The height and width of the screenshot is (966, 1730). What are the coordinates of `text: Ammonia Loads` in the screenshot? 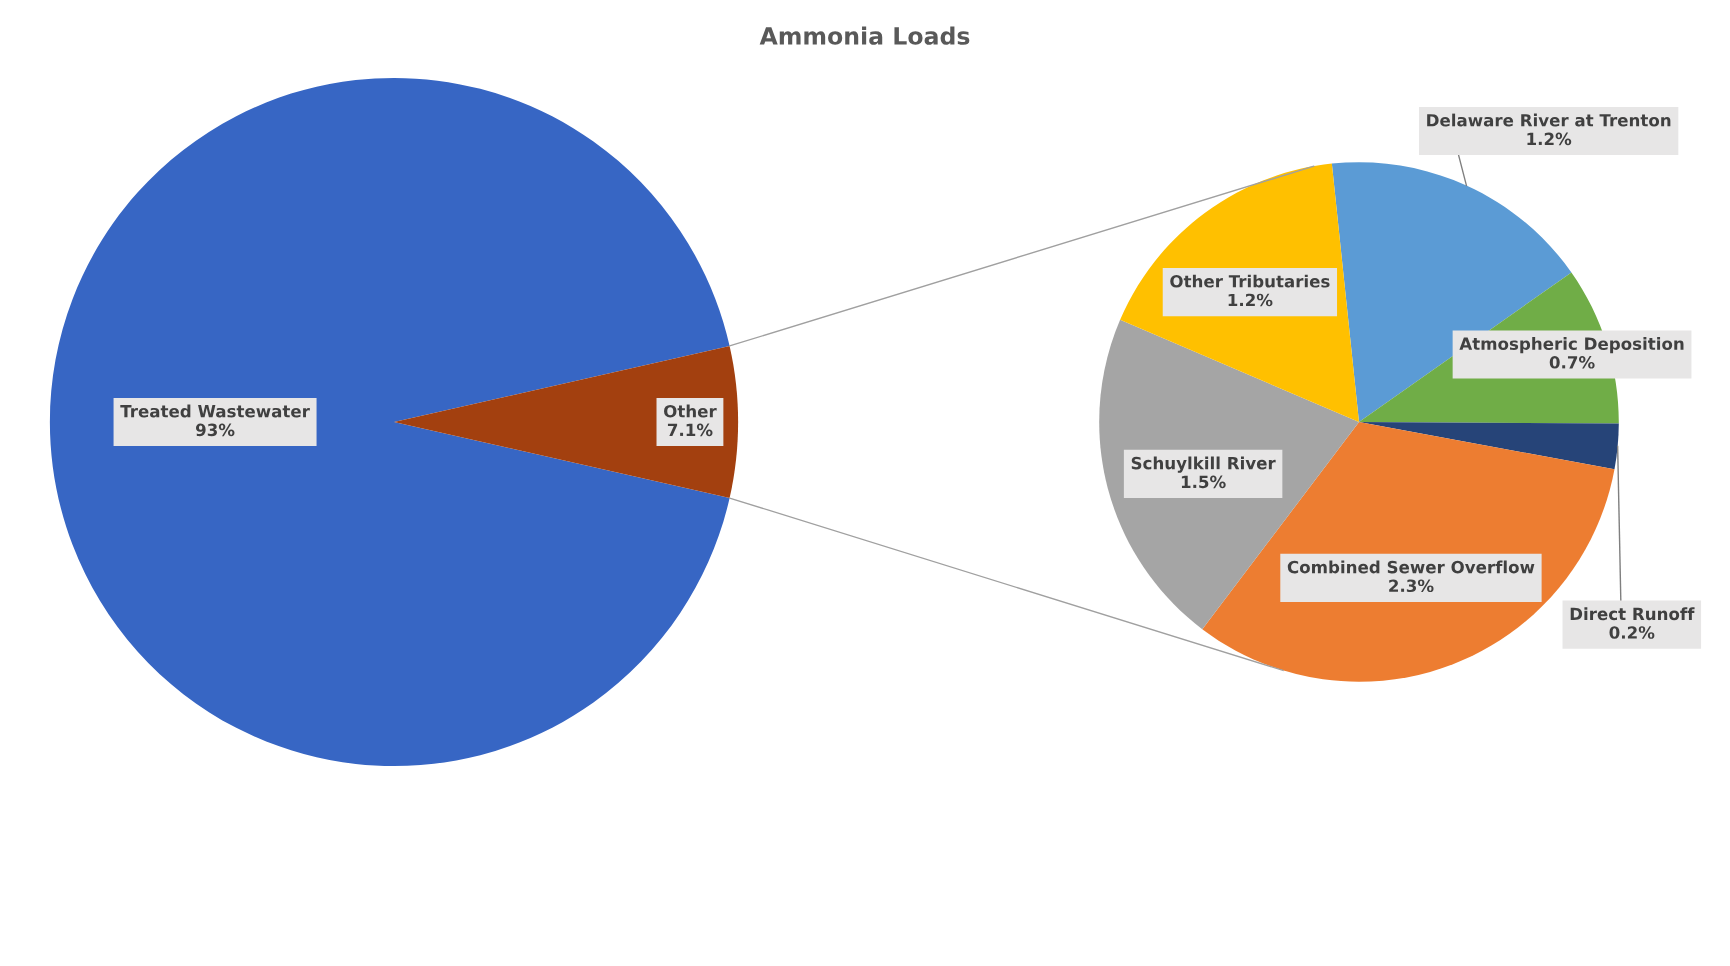 It's located at (864, 35).